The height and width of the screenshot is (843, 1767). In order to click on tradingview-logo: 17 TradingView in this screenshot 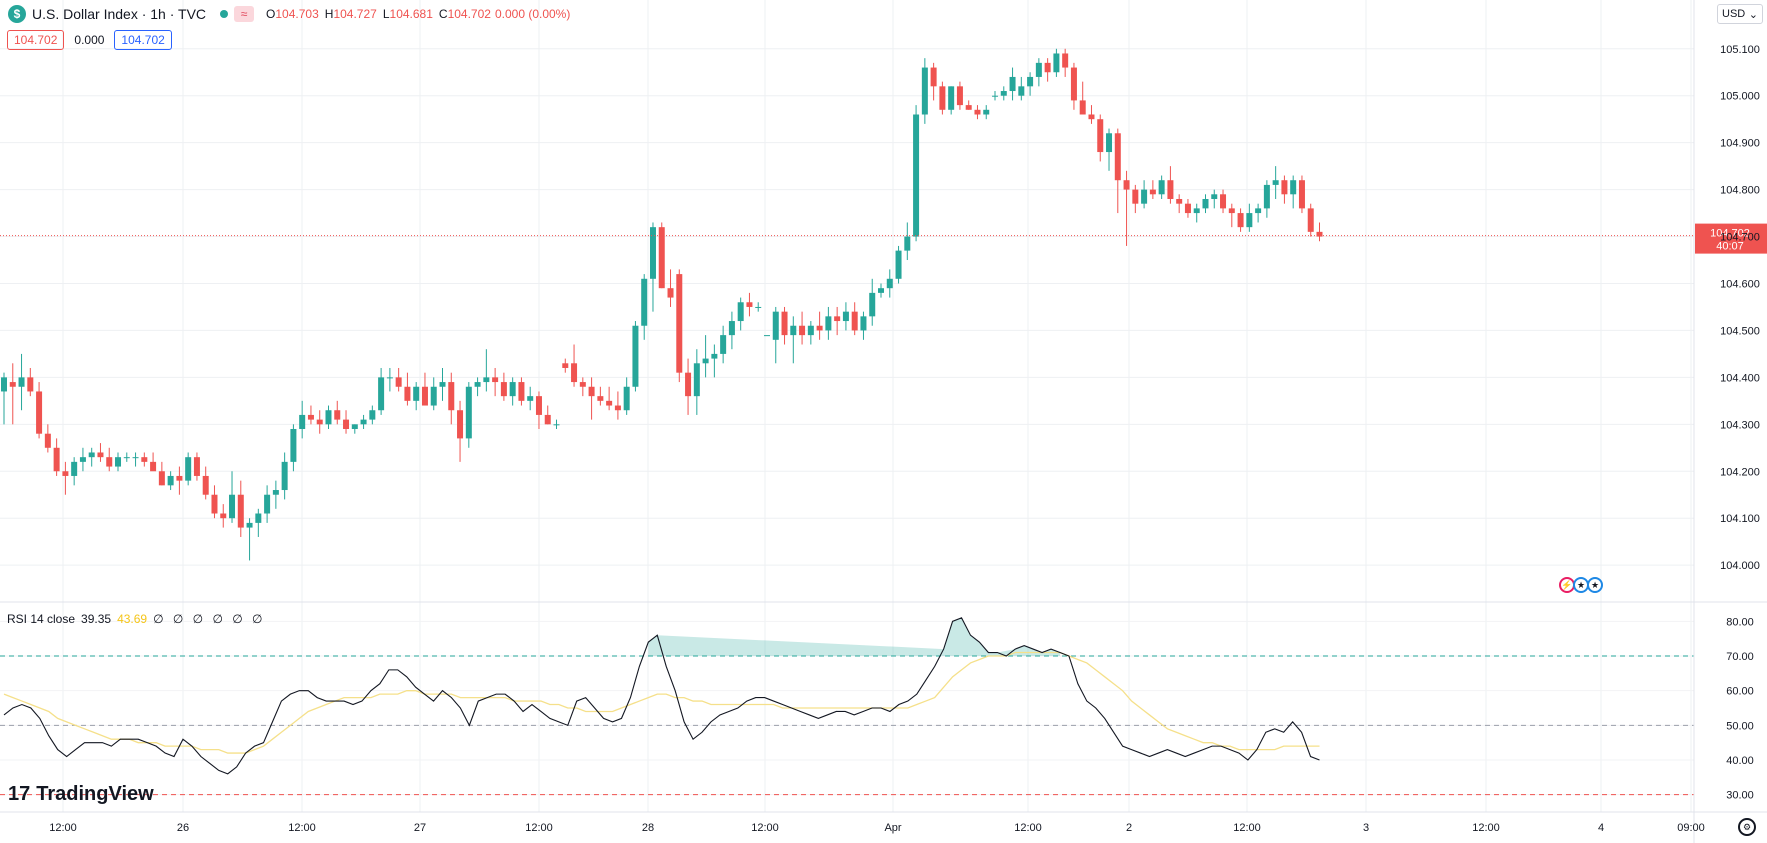, I will do `click(81, 794)`.